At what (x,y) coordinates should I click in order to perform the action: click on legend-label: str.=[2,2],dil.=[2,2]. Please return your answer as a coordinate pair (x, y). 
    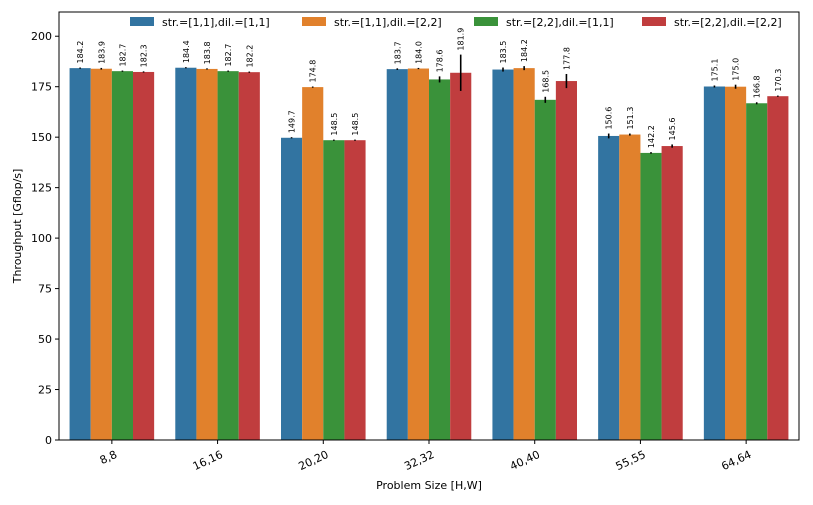
    Looking at the image, I should click on (728, 22).